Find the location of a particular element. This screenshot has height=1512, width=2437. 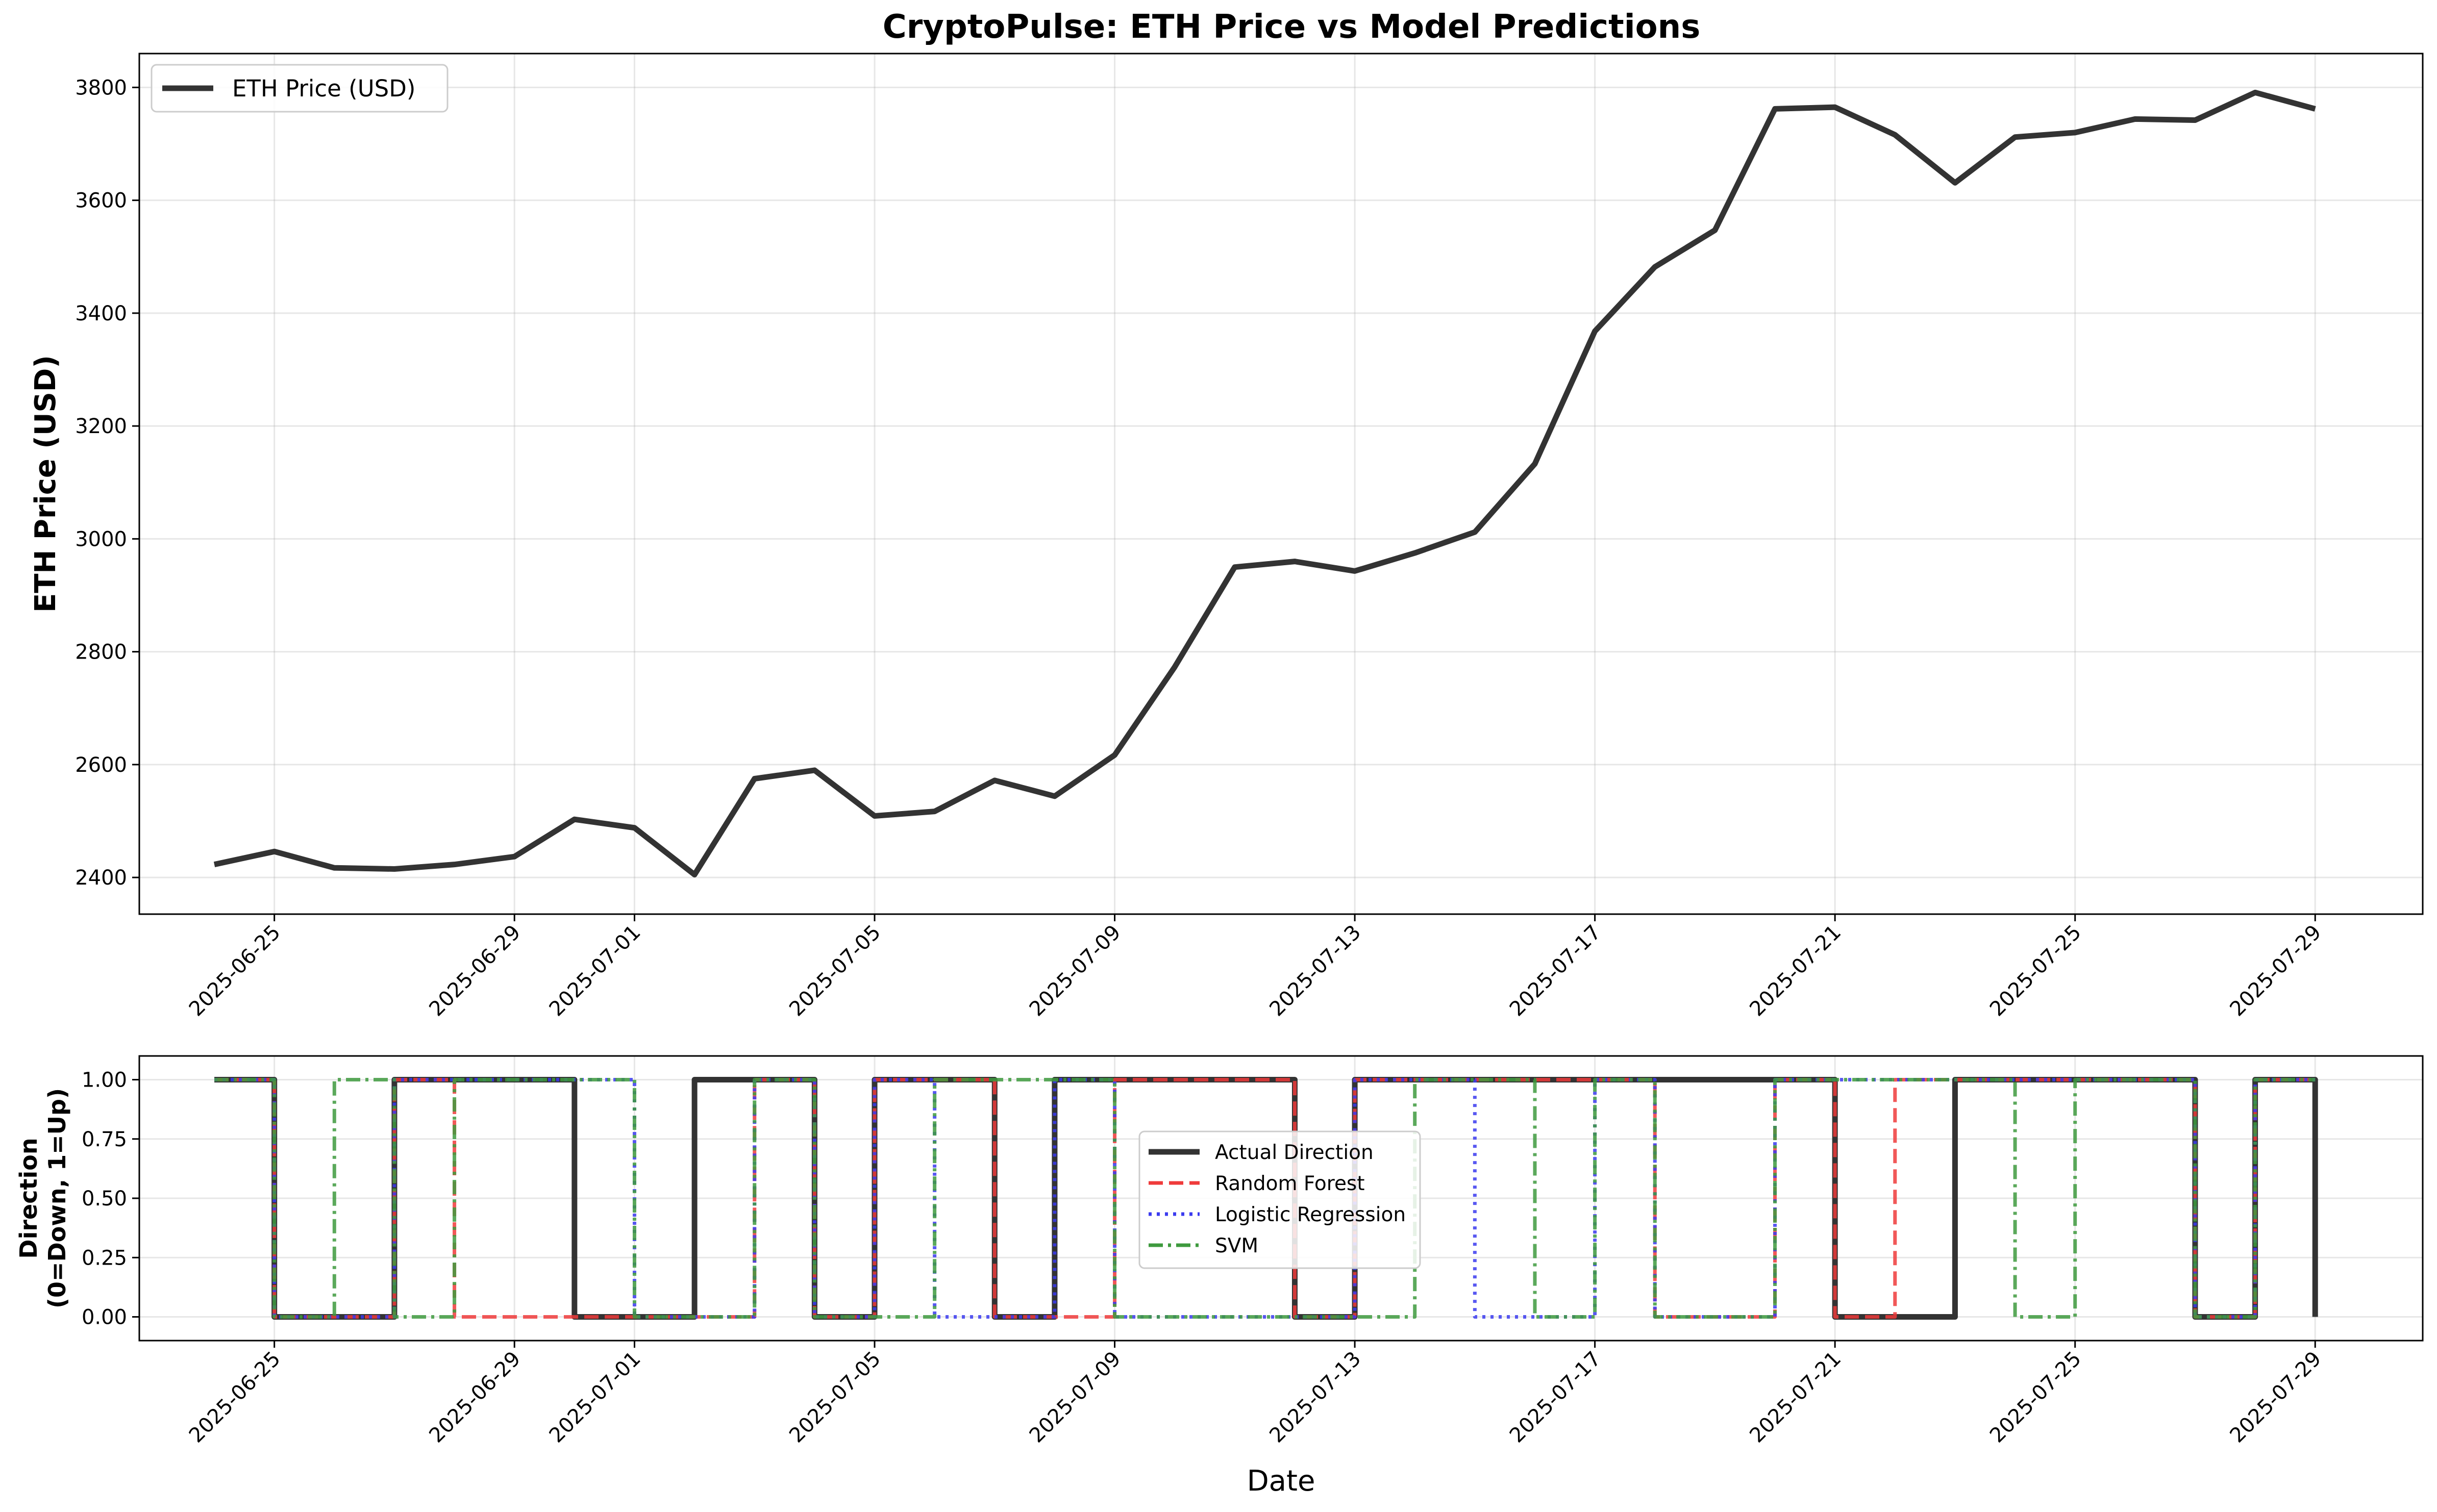

y-tick-label: 1.00 is located at coordinates (104, 1080).